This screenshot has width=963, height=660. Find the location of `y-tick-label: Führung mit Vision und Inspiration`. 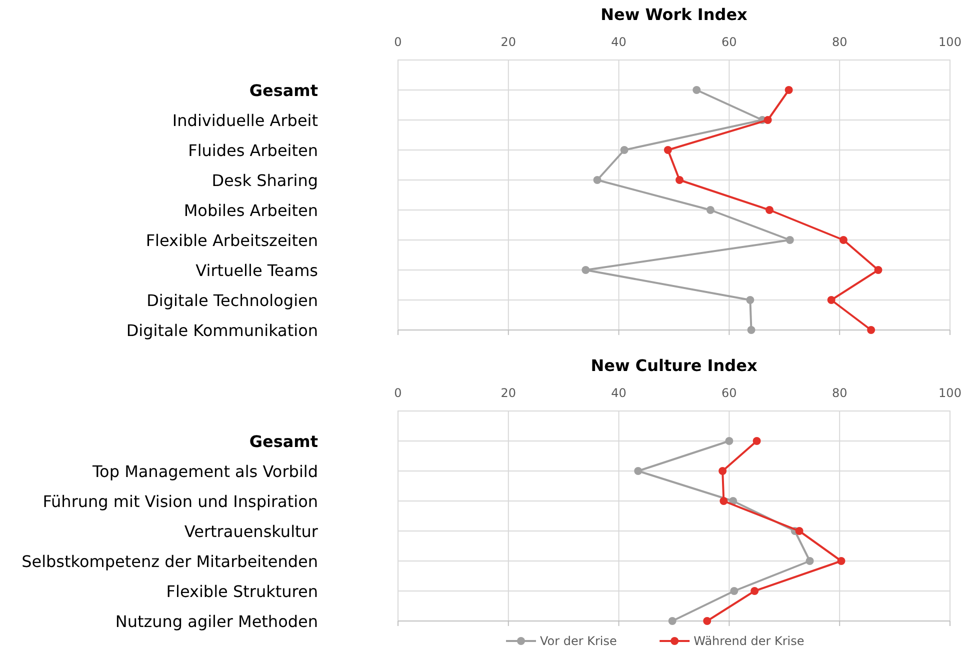

y-tick-label: Führung mit Vision und Inspiration is located at coordinates (180, 501).